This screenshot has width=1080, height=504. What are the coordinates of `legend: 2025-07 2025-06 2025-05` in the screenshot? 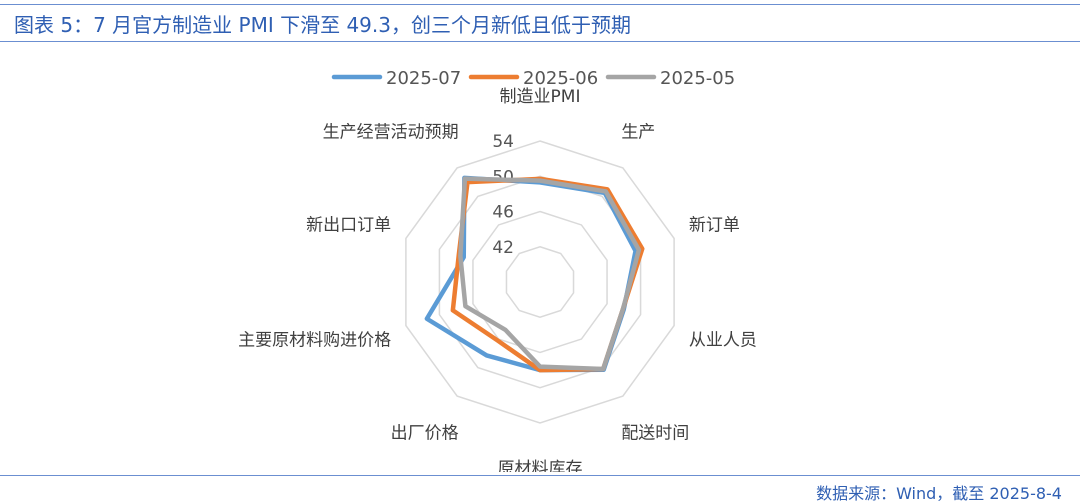 It's located at (533, 78).